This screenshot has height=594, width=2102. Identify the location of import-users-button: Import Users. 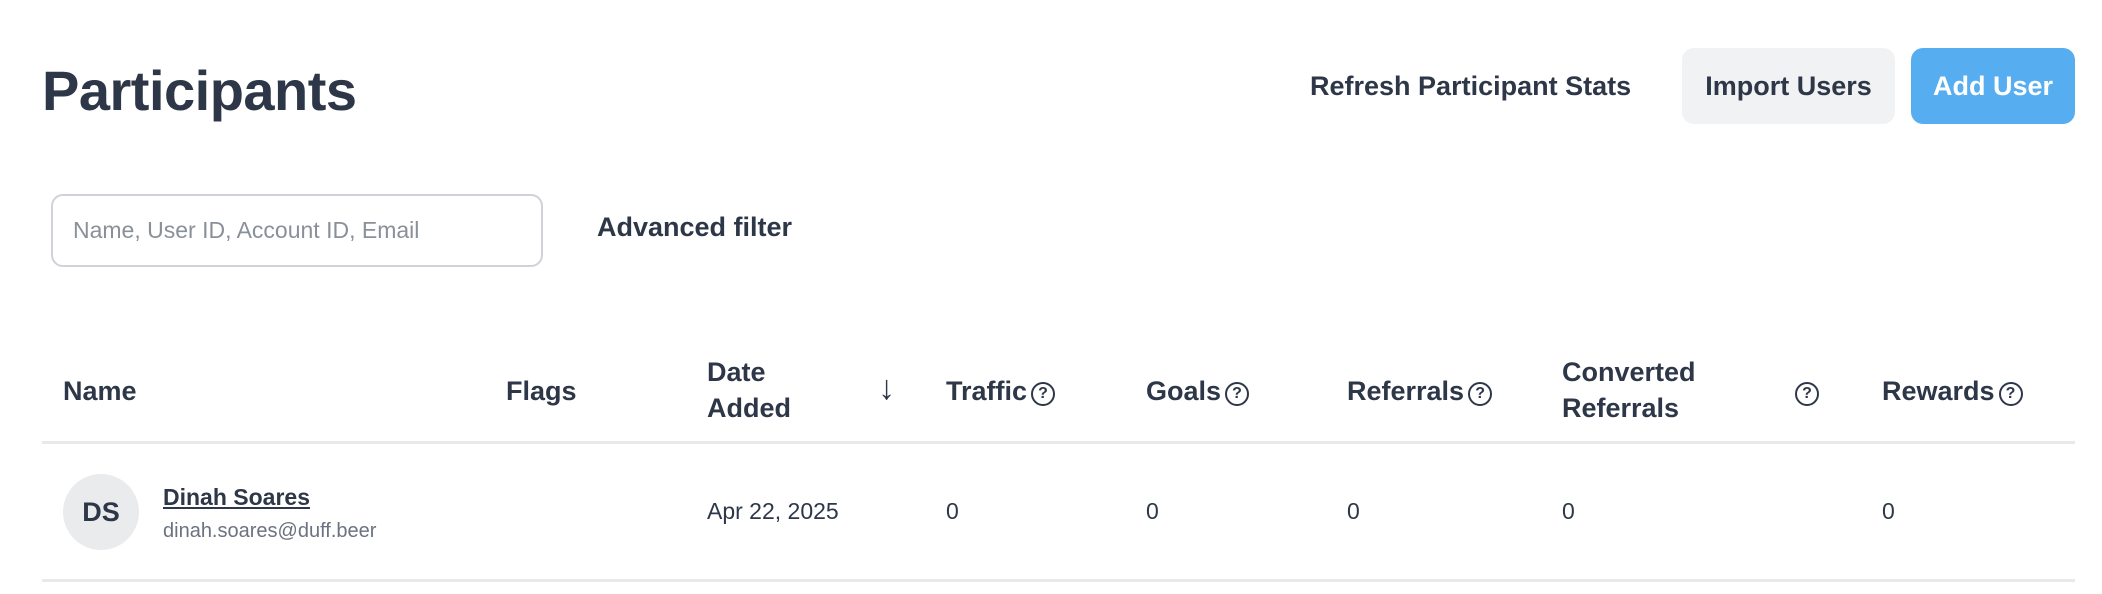
(1788, 86).